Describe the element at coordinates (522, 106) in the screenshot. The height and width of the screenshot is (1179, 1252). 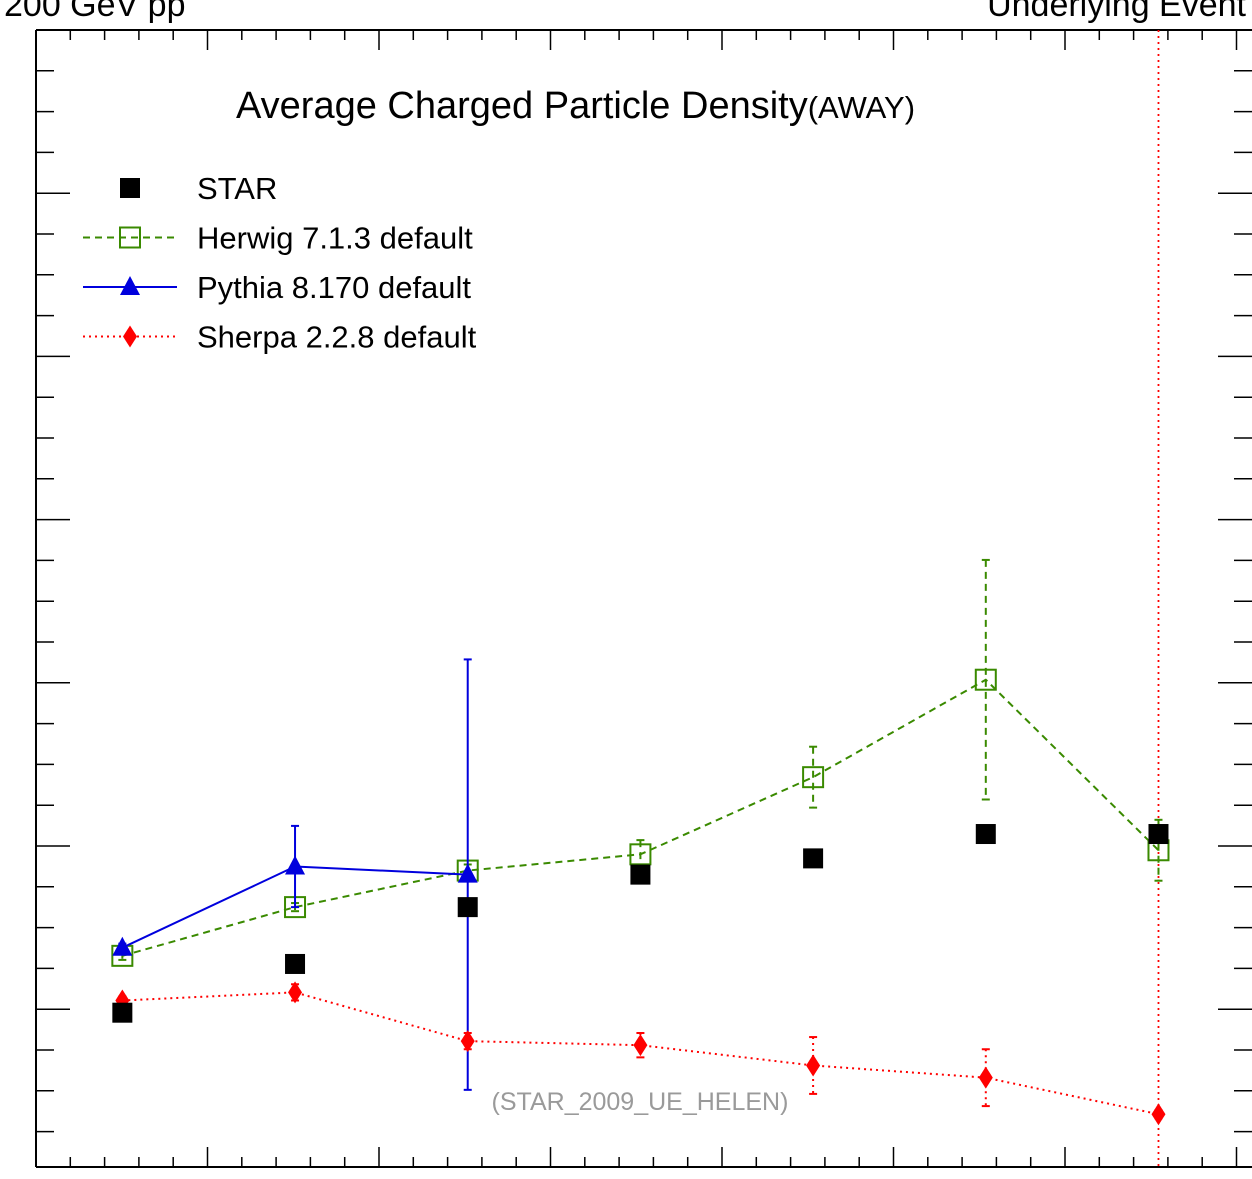
I see `chart-title-main: Average Charged Particle Density` at that location.